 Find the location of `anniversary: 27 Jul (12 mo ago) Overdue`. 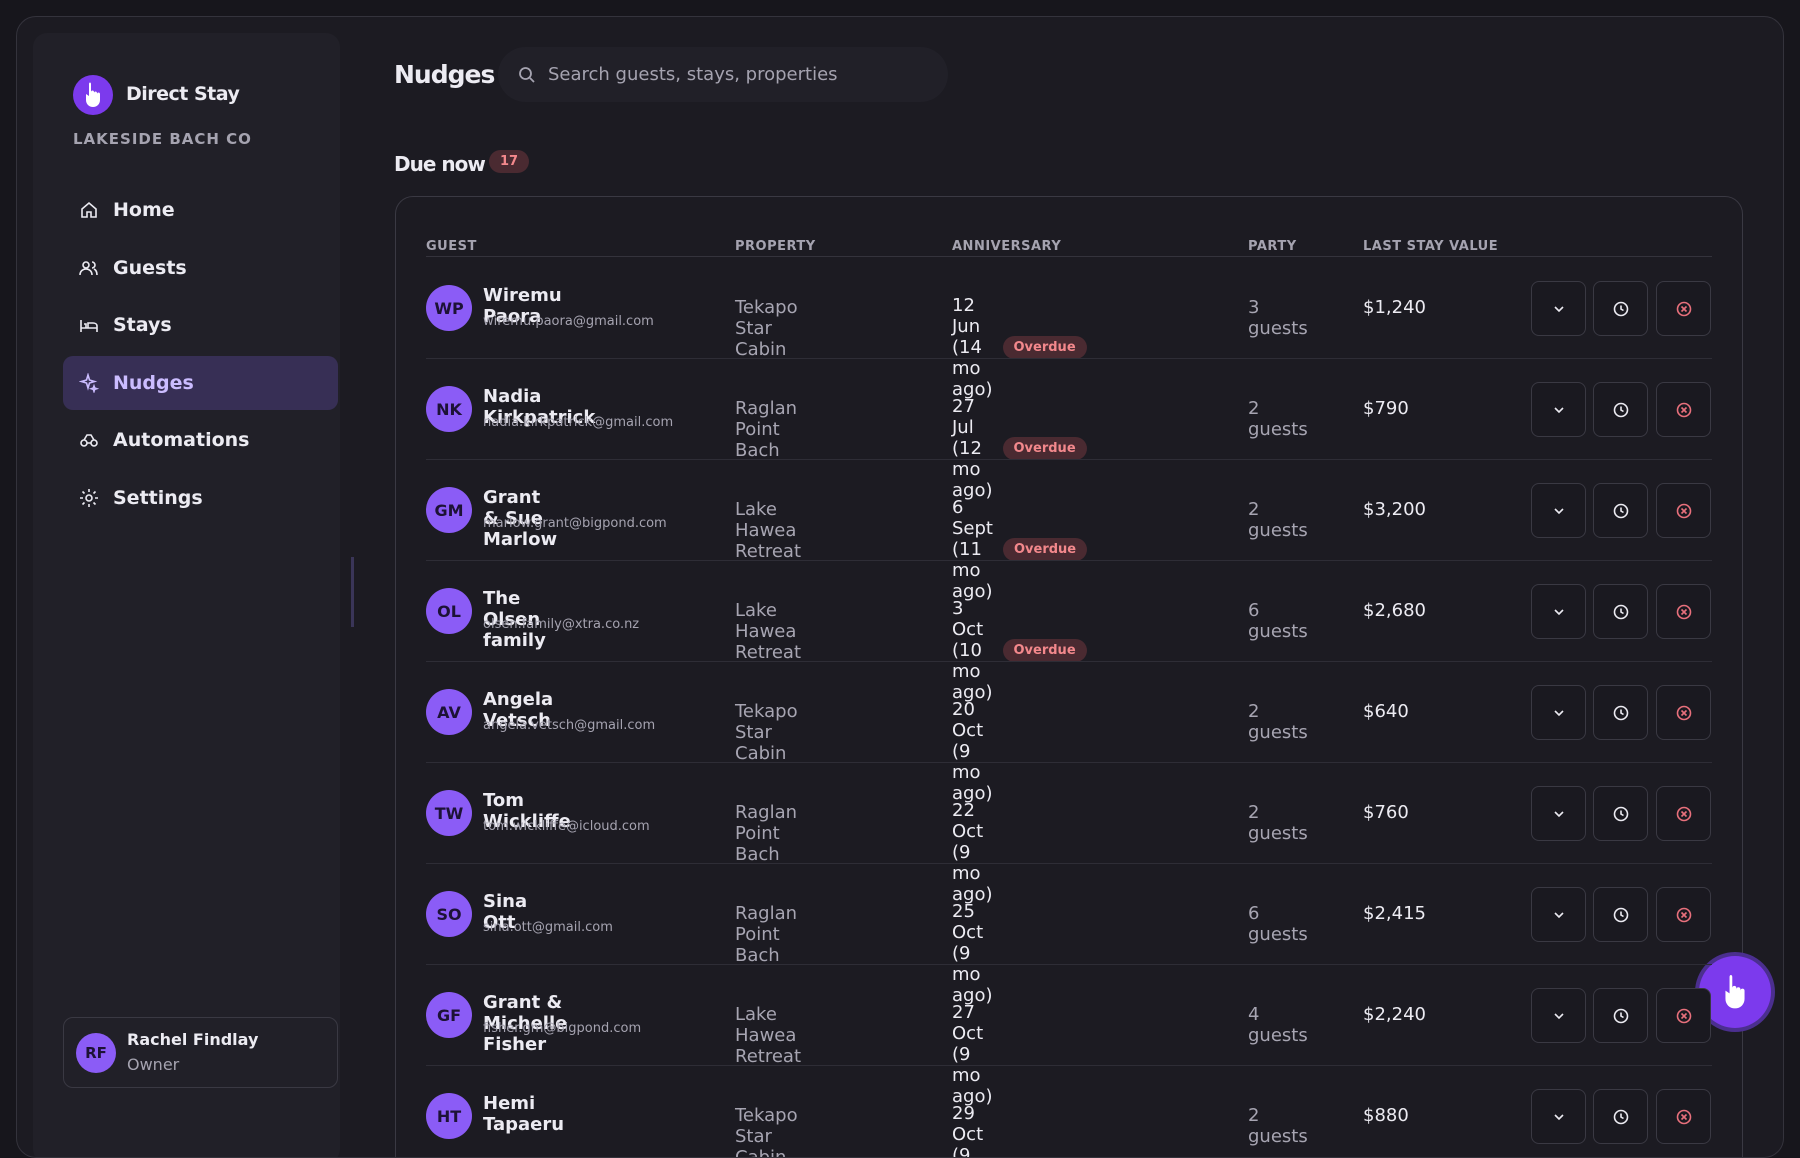

anniversary: 27 Jul (12 mo ago) Overdue is located at coordinates (1019, 448).